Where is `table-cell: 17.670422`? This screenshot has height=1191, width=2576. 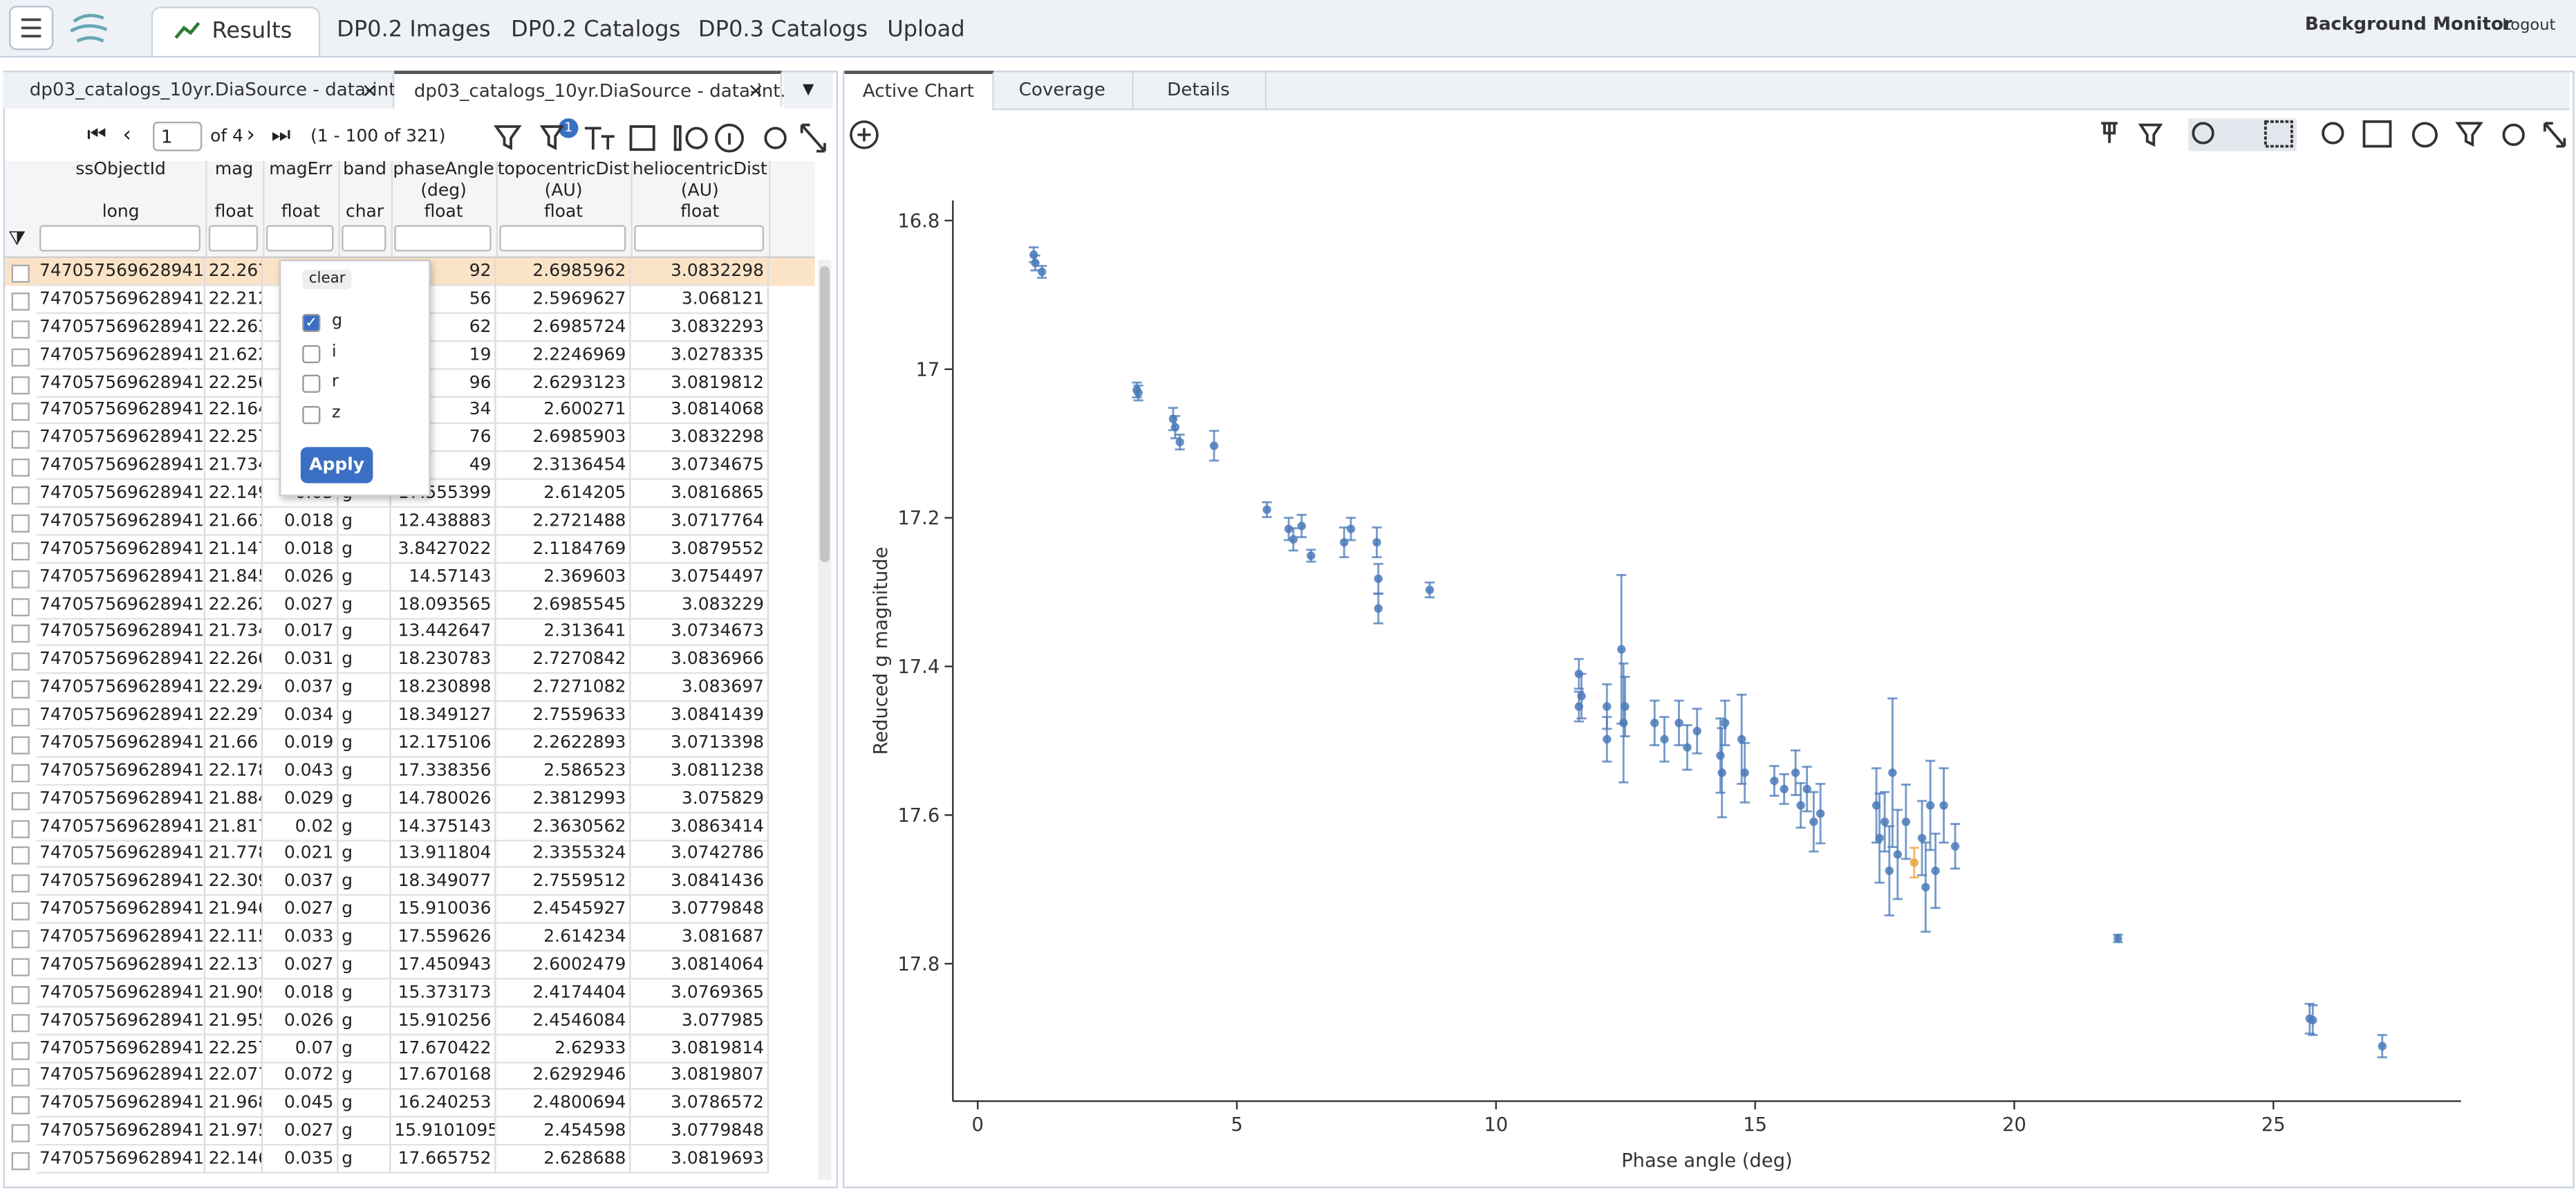
table-cell: 17.670422 is located at coordinates (443, 1048).